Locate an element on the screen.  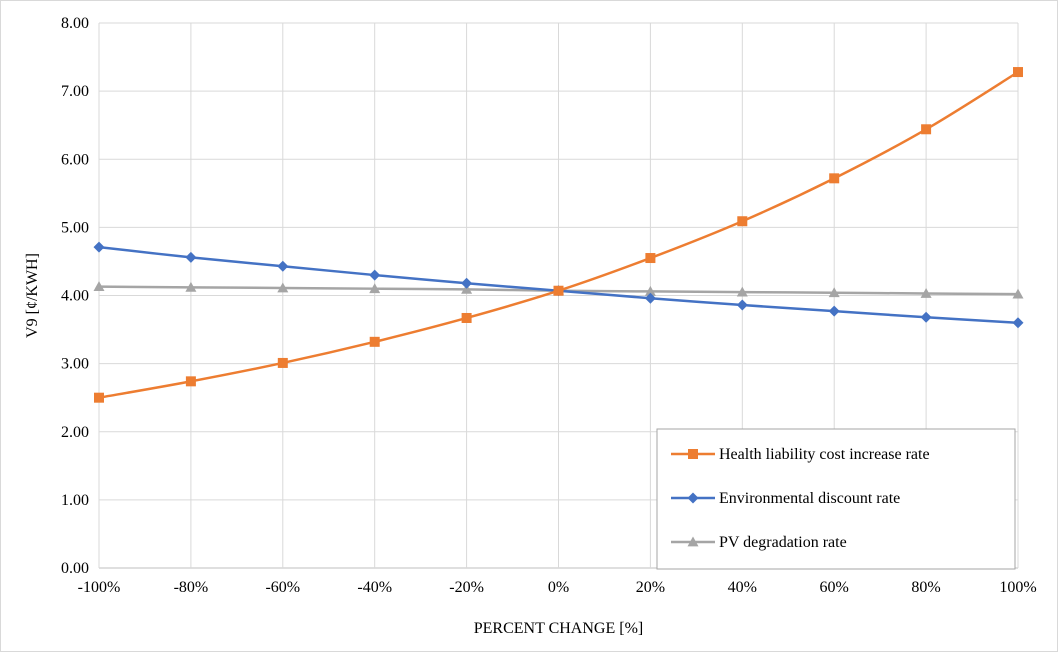
y-tick-label: 5.00 is located at coordinates (75, 227).